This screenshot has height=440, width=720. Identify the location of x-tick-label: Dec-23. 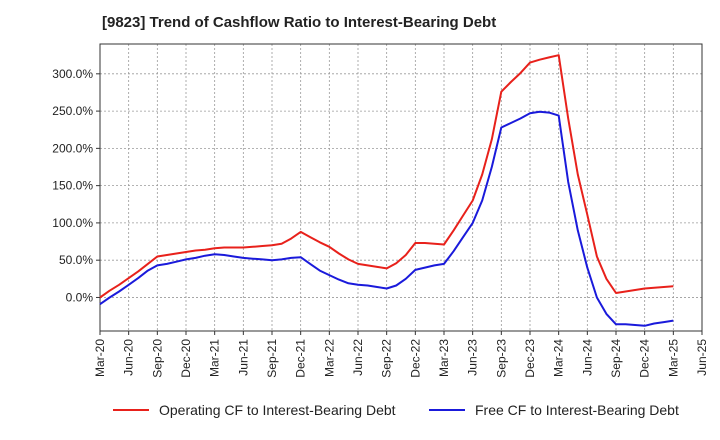
(530, 358).